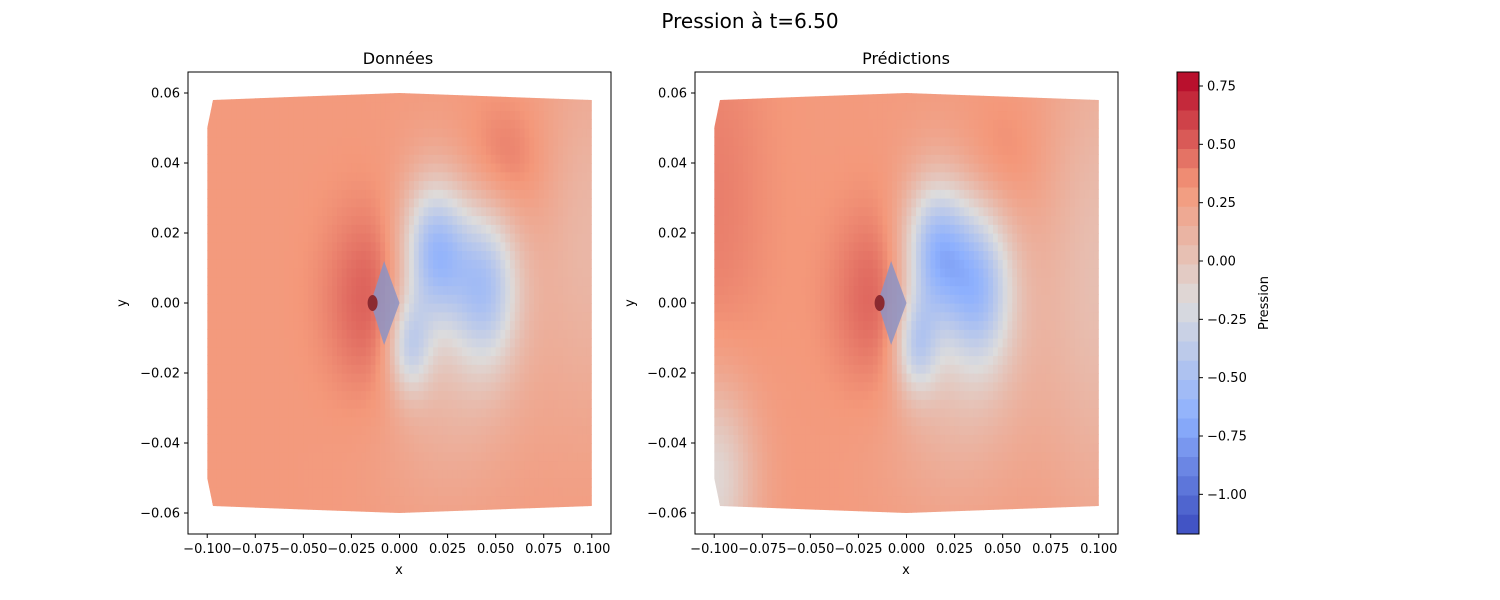 This screenshot has width=1500, height=600. I want to click on panel-title-donnees: Données, so click(398, 58).